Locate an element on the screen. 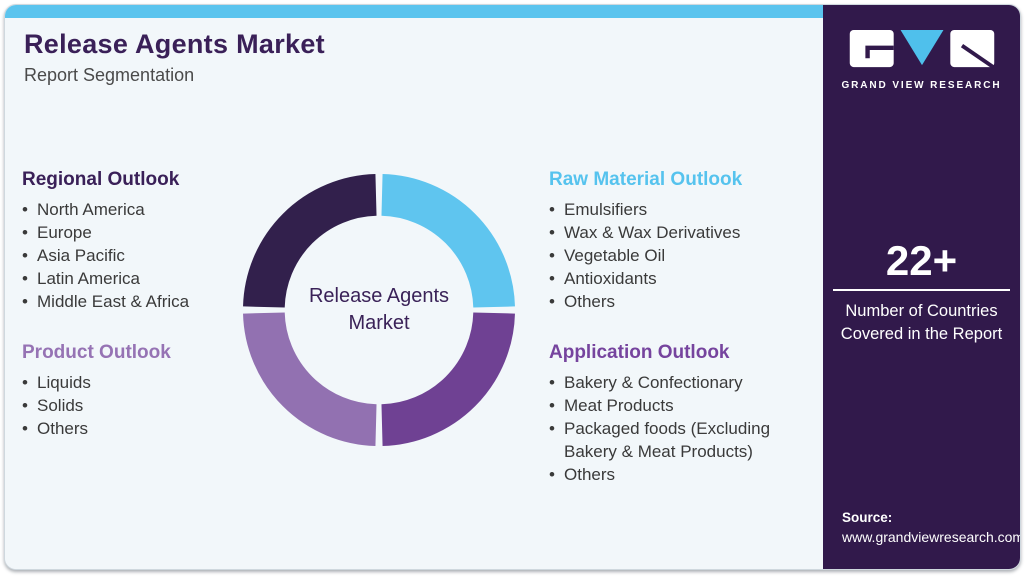 Image resolution: width=1025 pixels, height=576 pixels. section-list-product: Liquids Solids Others is located at coordinates (136, 405).